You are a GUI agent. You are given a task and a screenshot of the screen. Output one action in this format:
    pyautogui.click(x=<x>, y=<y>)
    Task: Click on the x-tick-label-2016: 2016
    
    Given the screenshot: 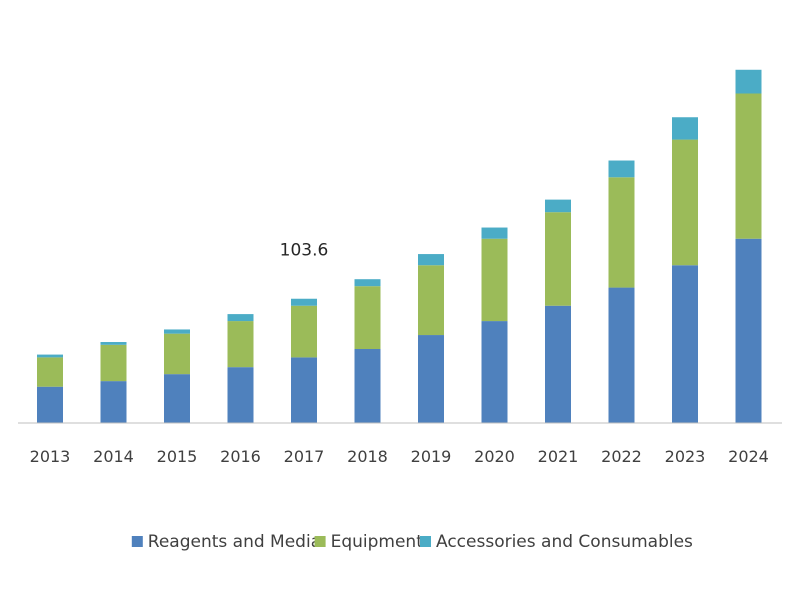 What is the action you would take?
    pyautogui.click(x=240, y=456)
    